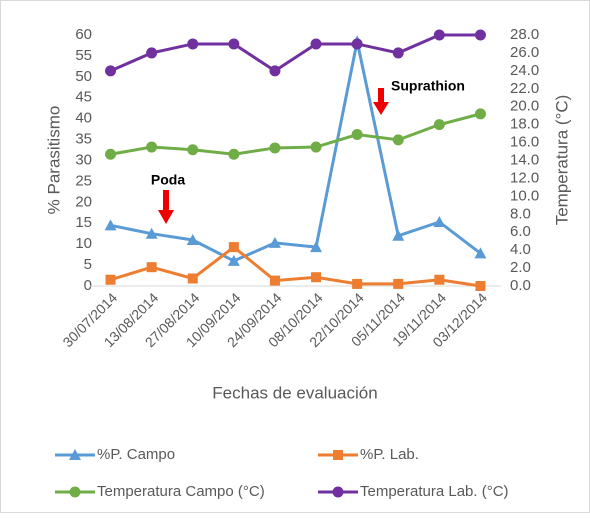 The image size is (590, 518). Describe the element at coordinates (428, 86) in the screenshot. I see `annotation: Suprathion` at that location.